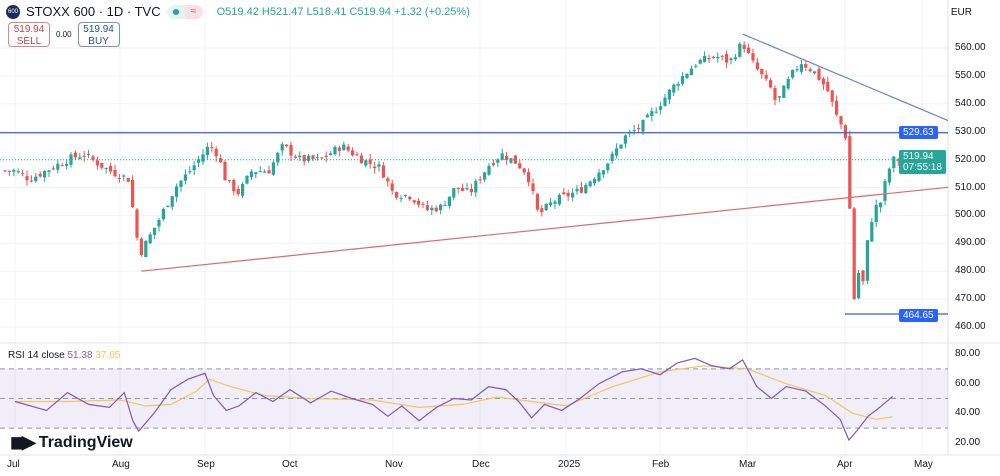 Image resolution: width=1000 pixels, height=476 pixels. What do you see at coordinates (970, 75) in the screenshot?
I see `price-axis-label: 550.00` at bounding box center [970, 75].